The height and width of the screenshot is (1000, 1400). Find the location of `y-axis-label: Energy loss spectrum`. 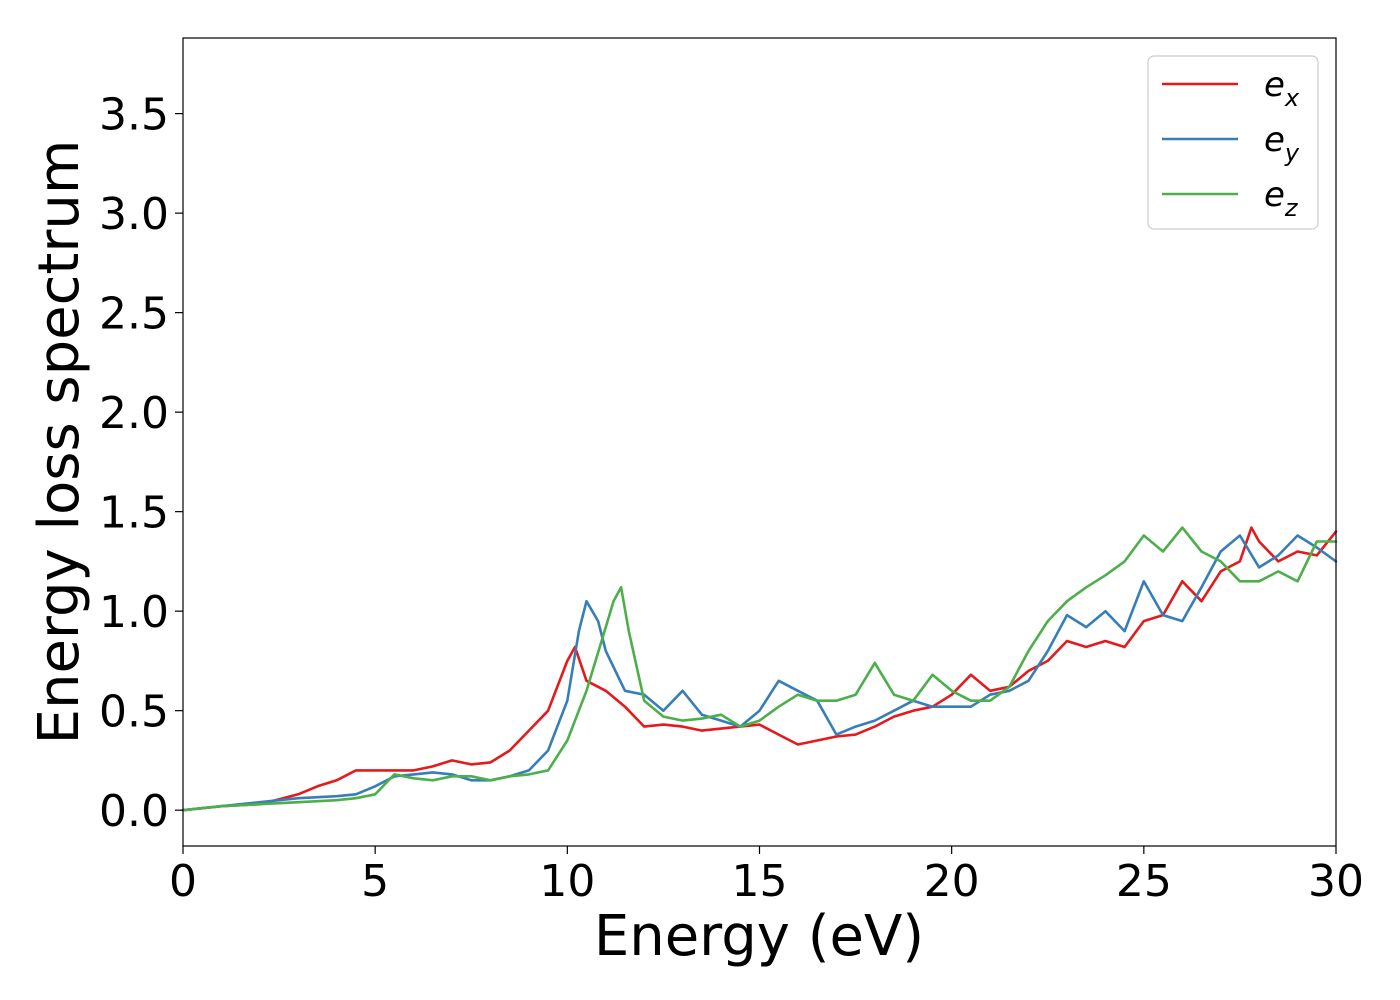

y-axis-label: Energy loss spectrum is located at coordinates (59, 442).